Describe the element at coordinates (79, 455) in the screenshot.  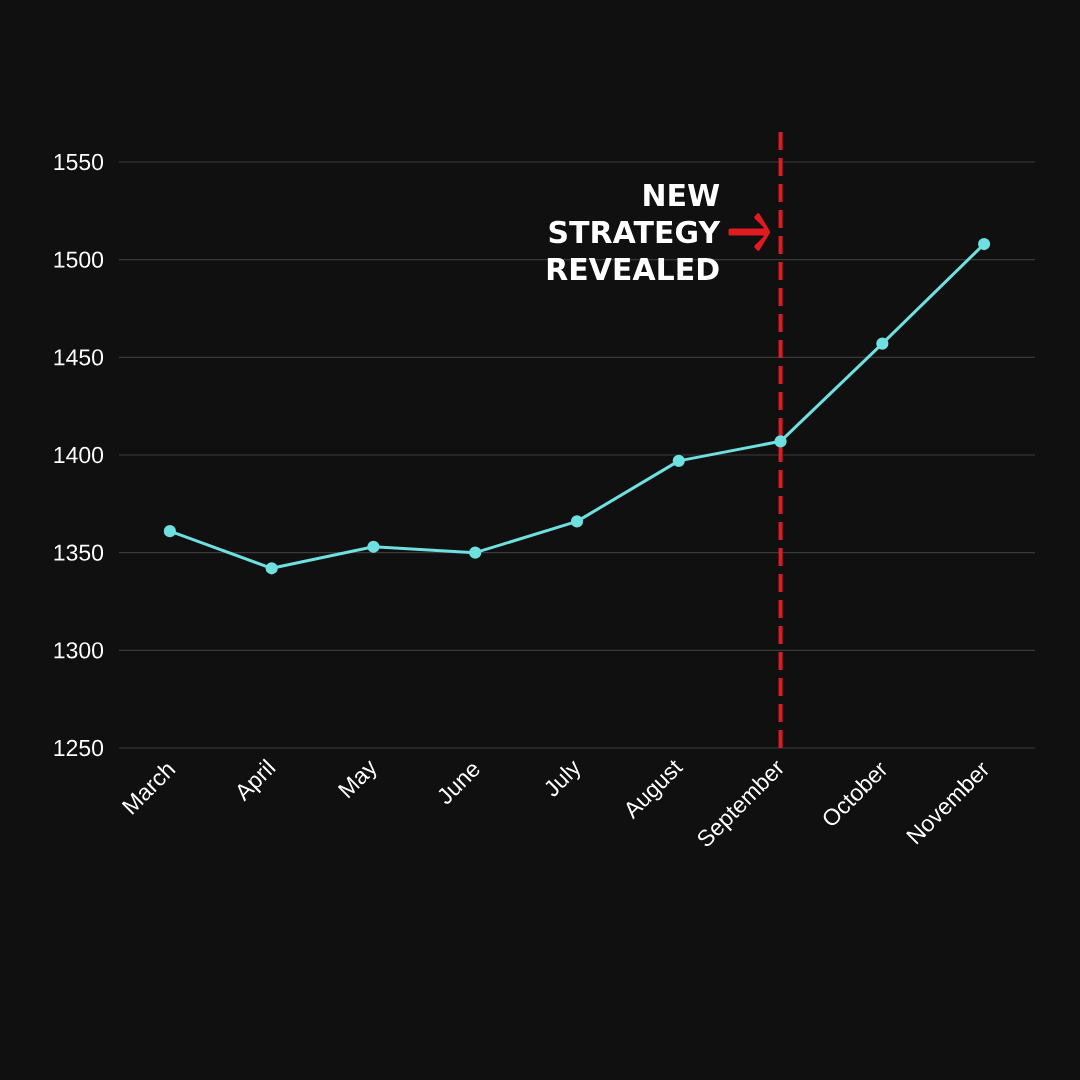
I see `y-tick-label: 1400` at that location.